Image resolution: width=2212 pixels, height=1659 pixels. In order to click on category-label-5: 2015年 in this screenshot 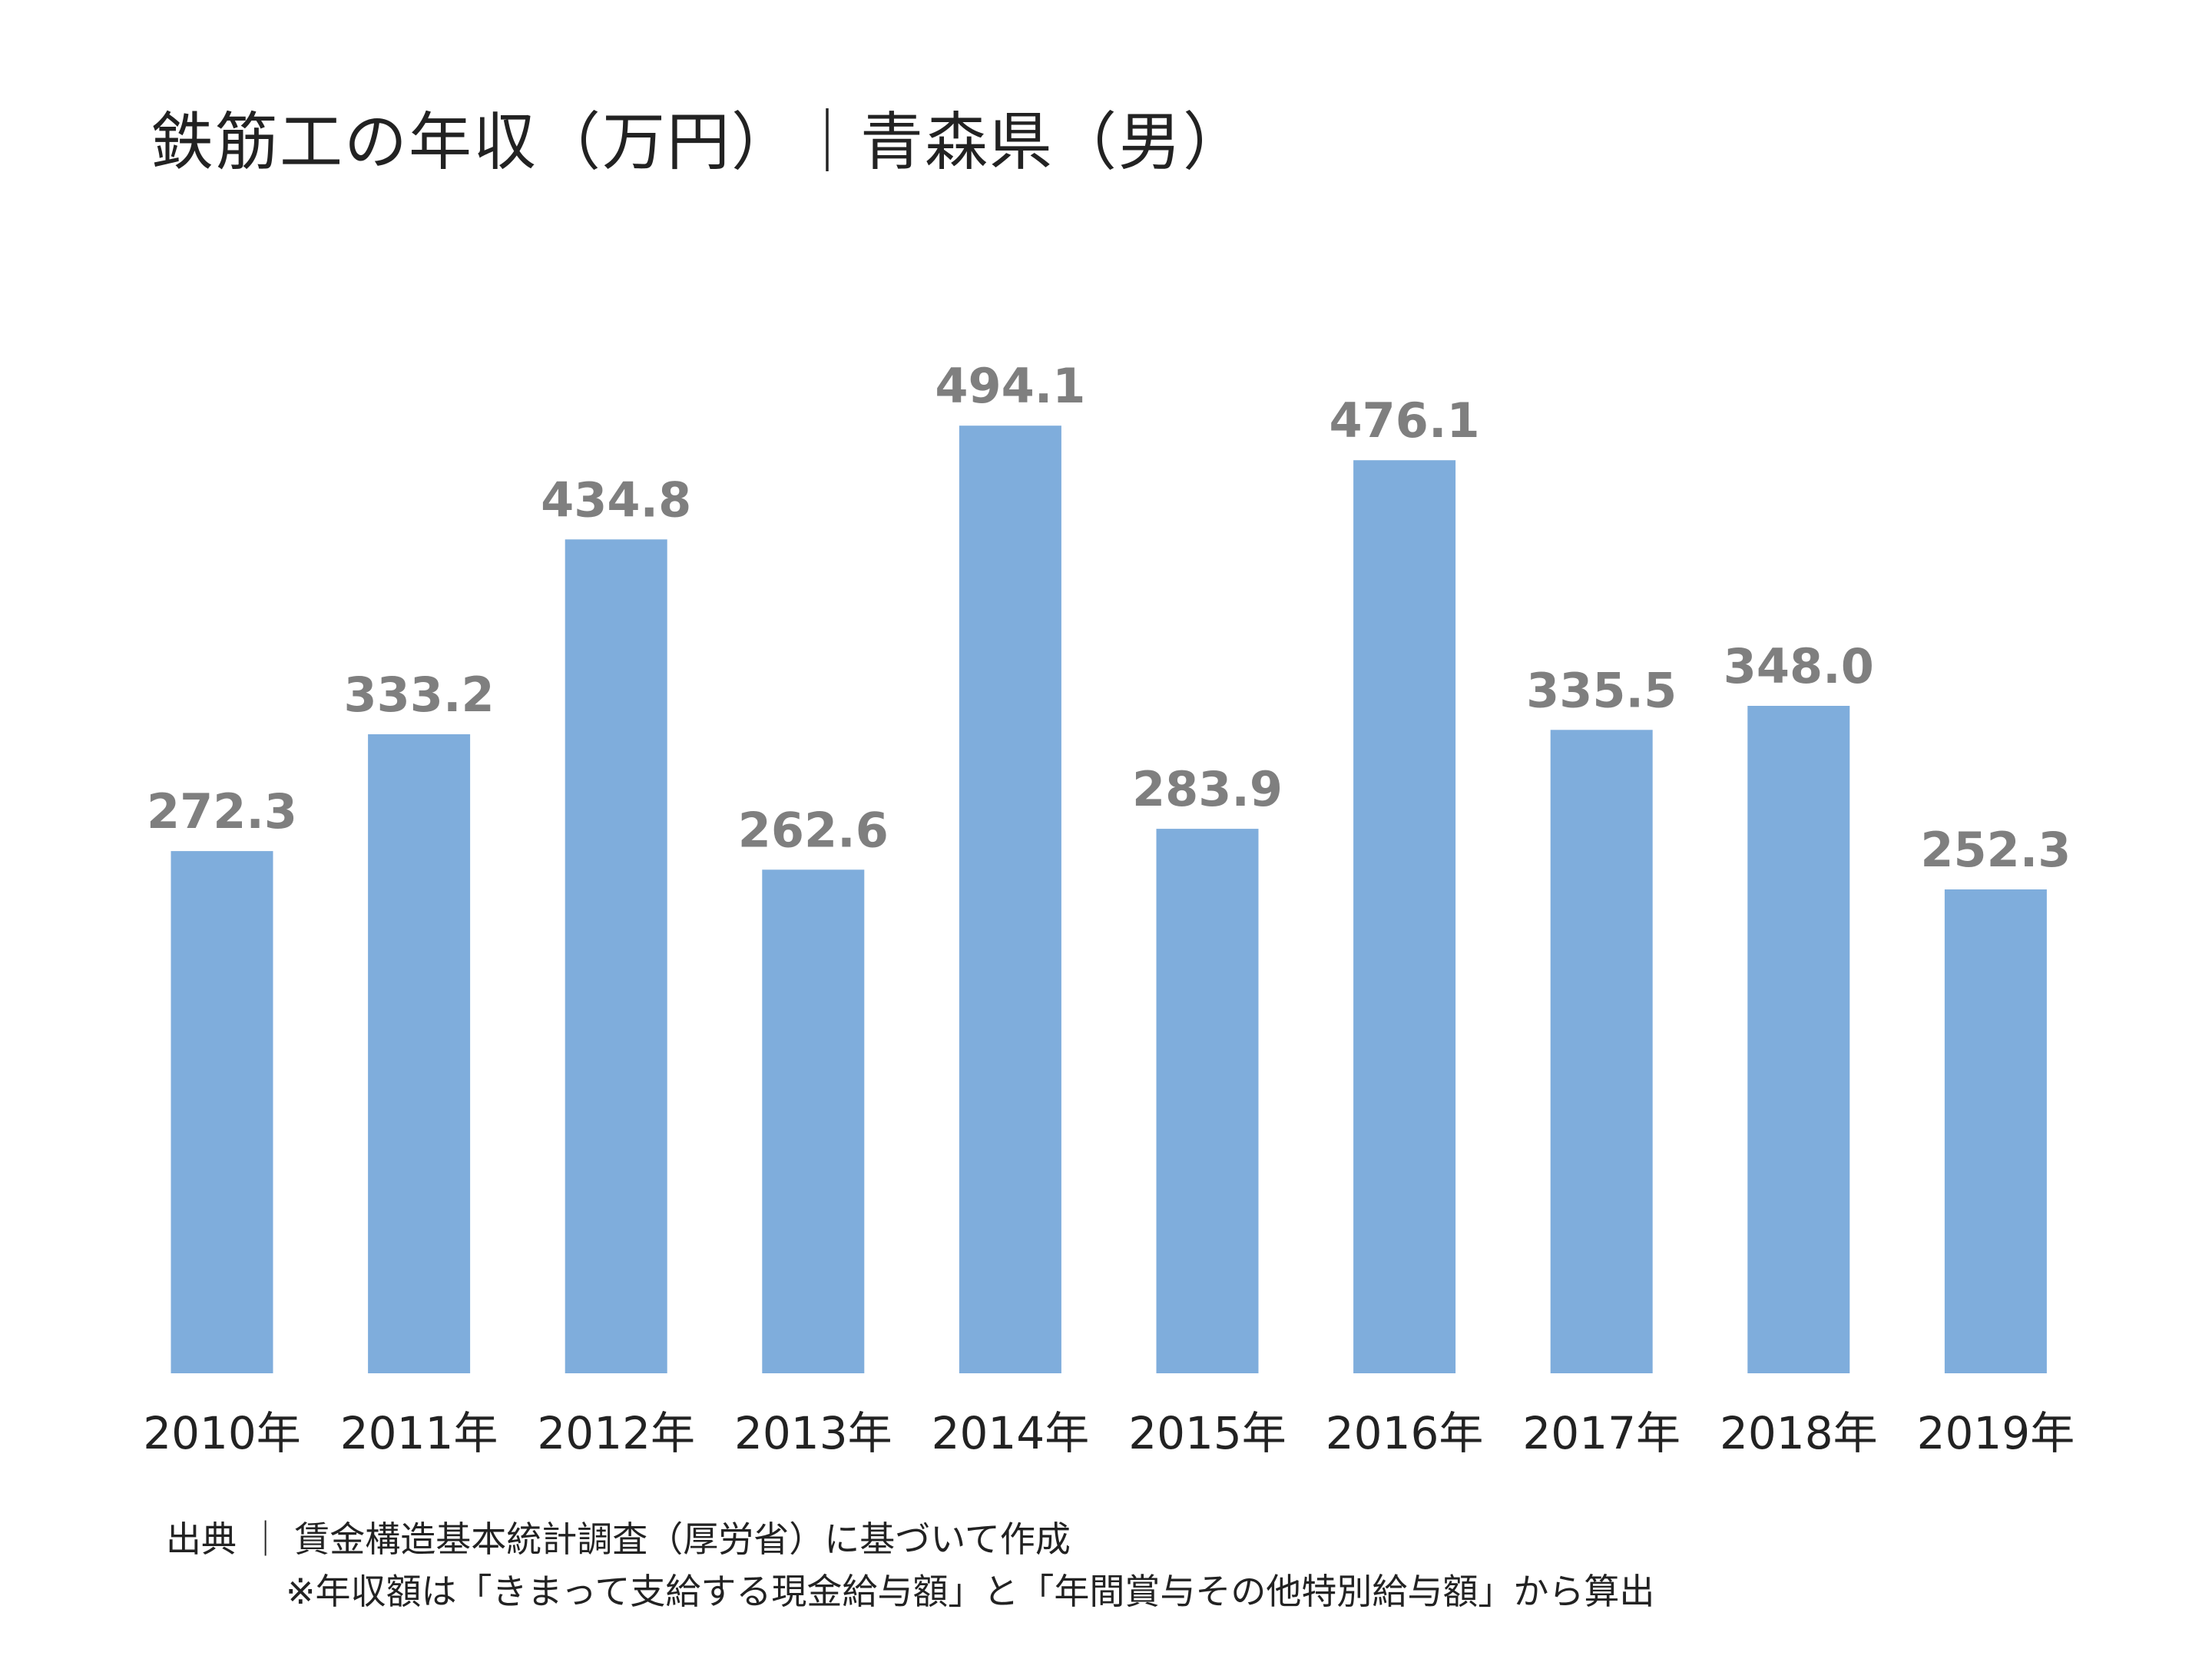, I will do `click(1207, 1433)`.